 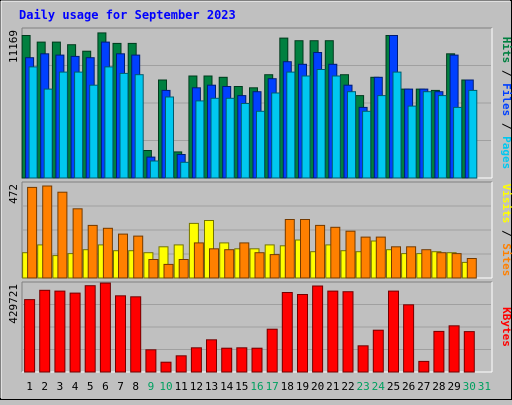 What do you see at coordinates (181, 386) in the screenshot?
I see `x-tick-label-11: 11` at bounding box center [181, 386].